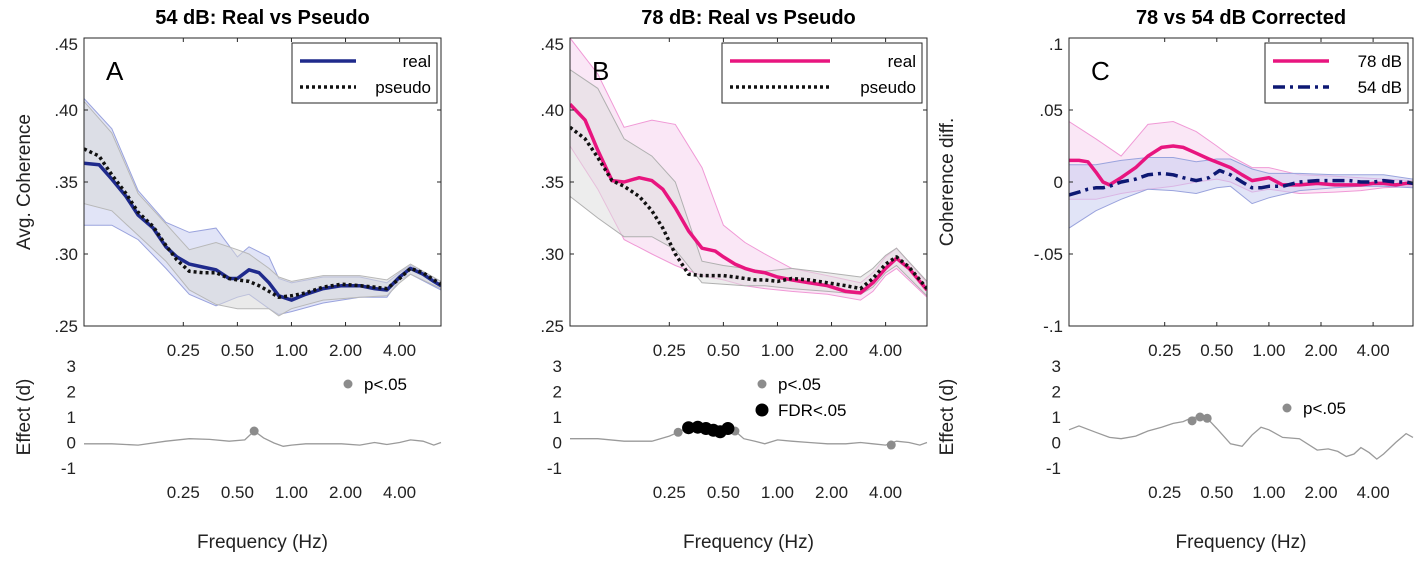 The height and width of the screenshot is (561, 1419). Describe the element at coordinates (1100, 71) in the screenshot. I see `panel-letter: C` at that location.